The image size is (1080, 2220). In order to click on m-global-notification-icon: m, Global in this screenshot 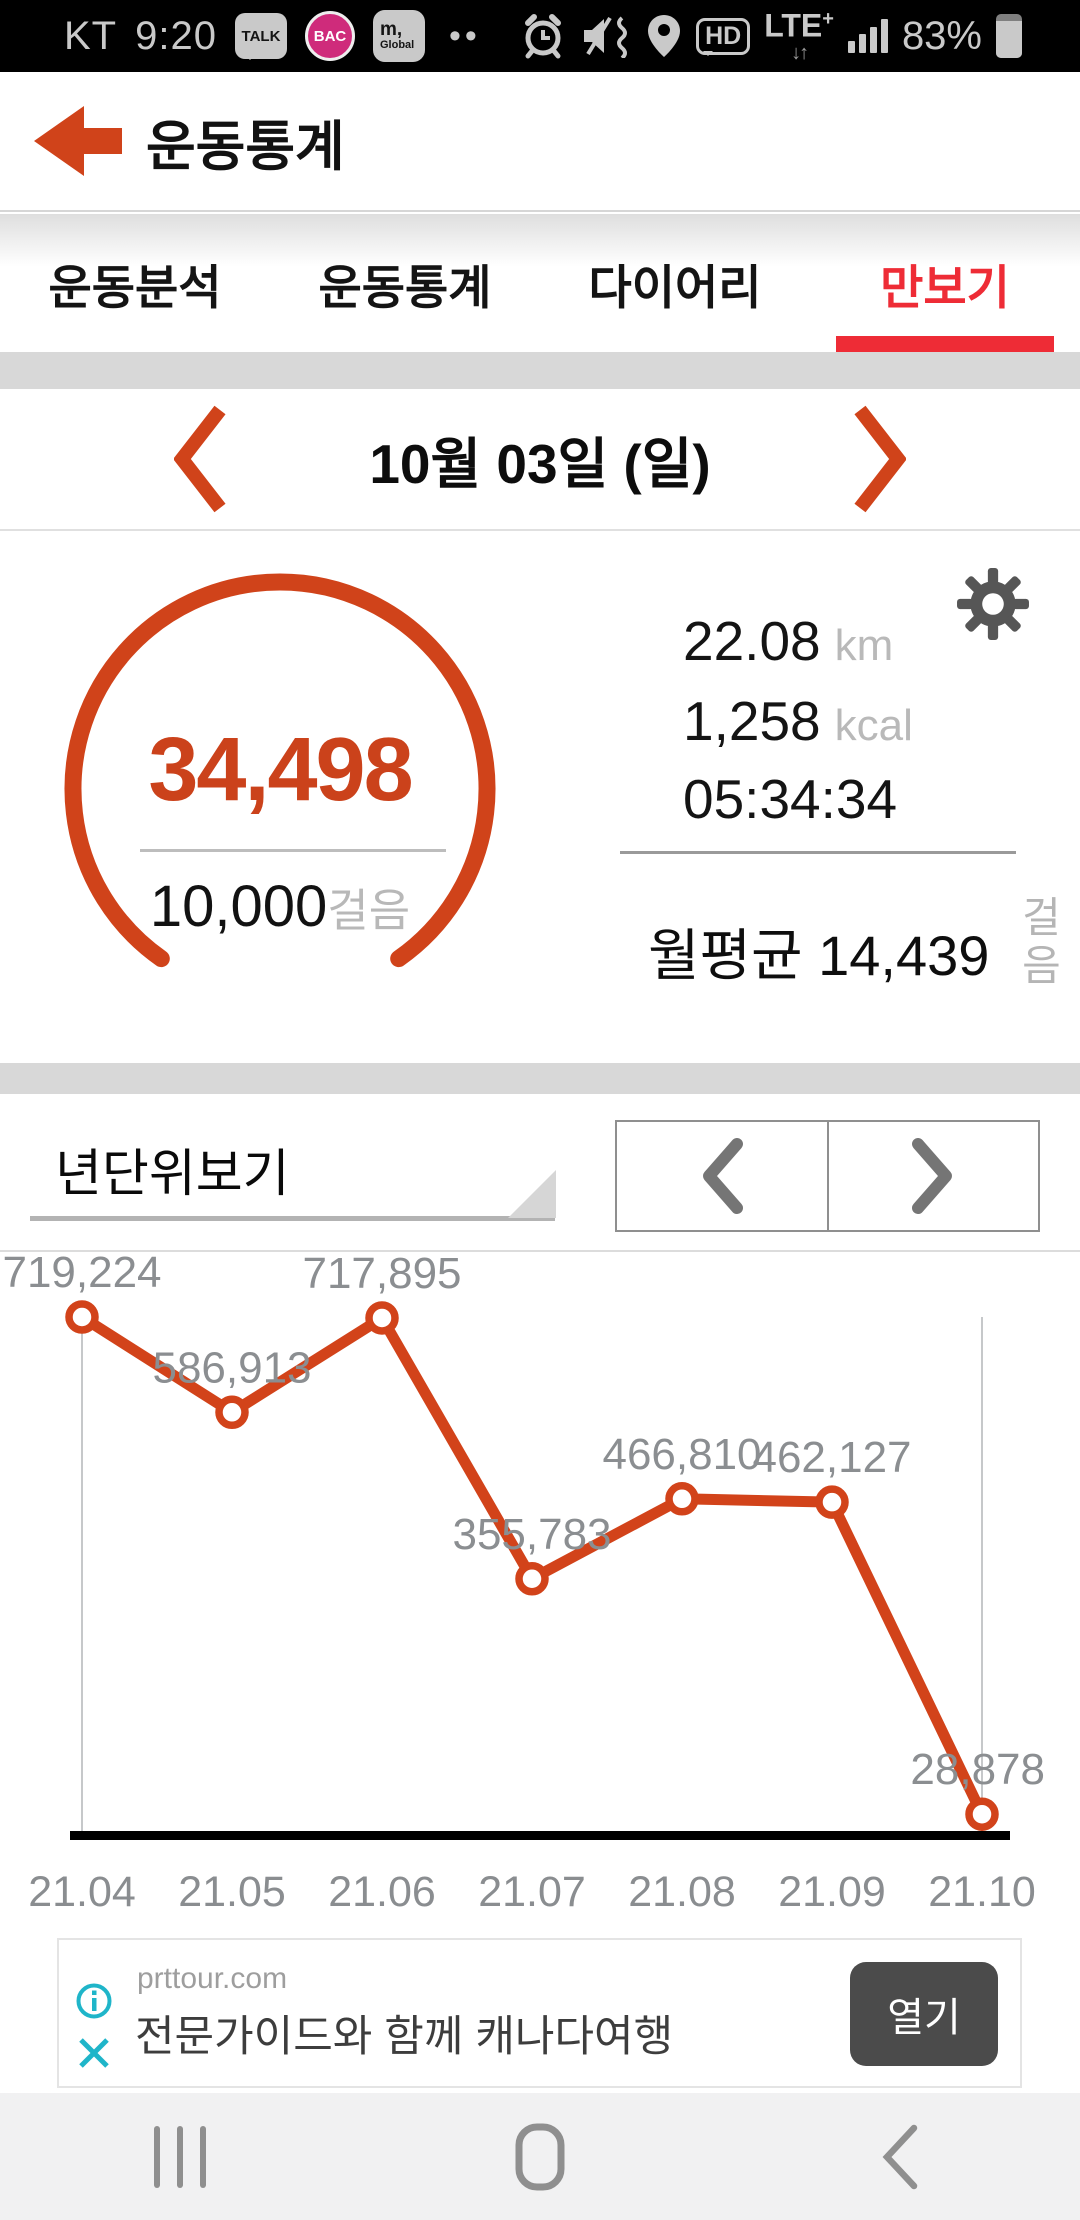, I will do `click(398, 36)`.